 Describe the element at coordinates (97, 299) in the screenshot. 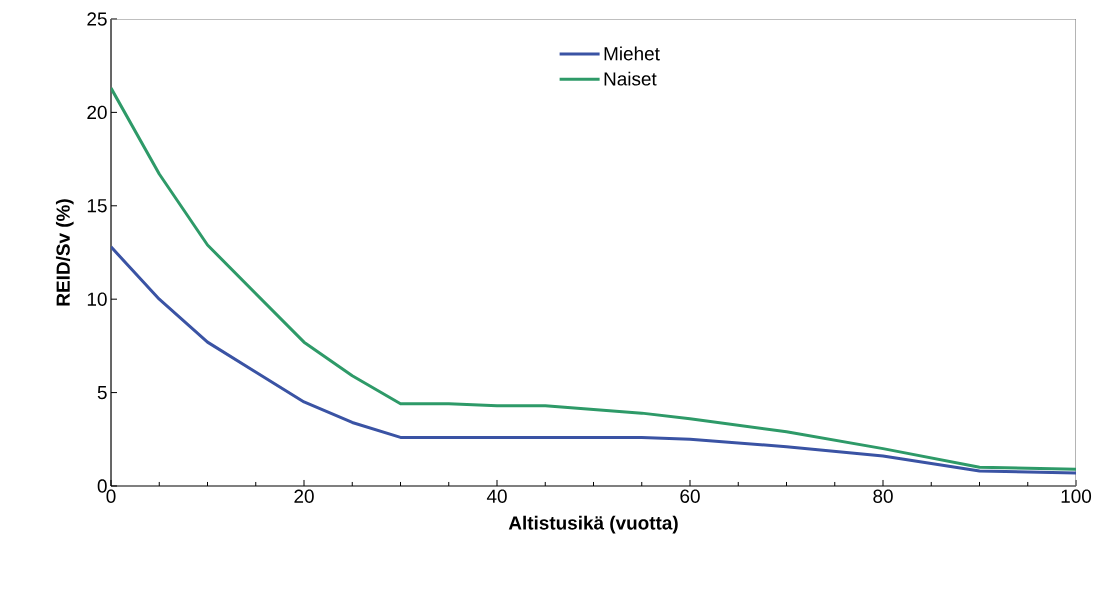

I see `y-tick-label: 10` at that location.